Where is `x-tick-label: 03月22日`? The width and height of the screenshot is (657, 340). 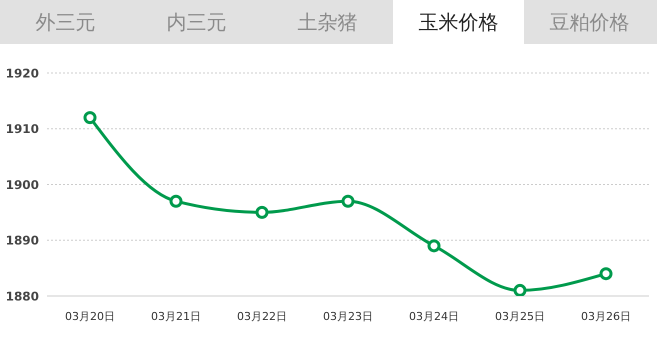 x-tick-label: 03月22日 is located at coordinates (262, 316).